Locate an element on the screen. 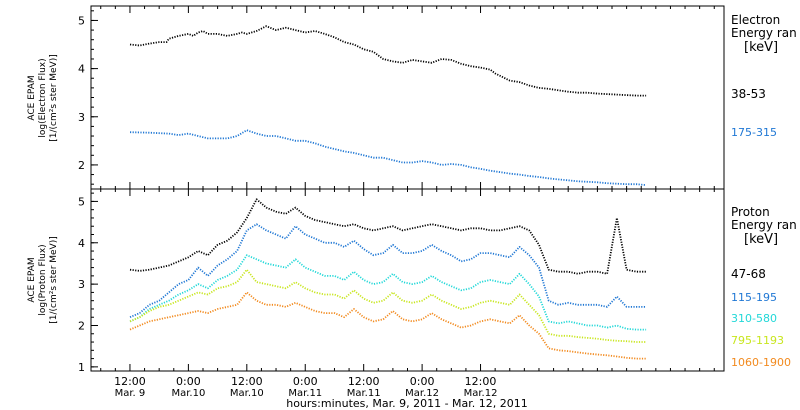 This screenshot has width=800, height=410. electron-legend-title-2: Energy ran is located at coordinates (764, 33).